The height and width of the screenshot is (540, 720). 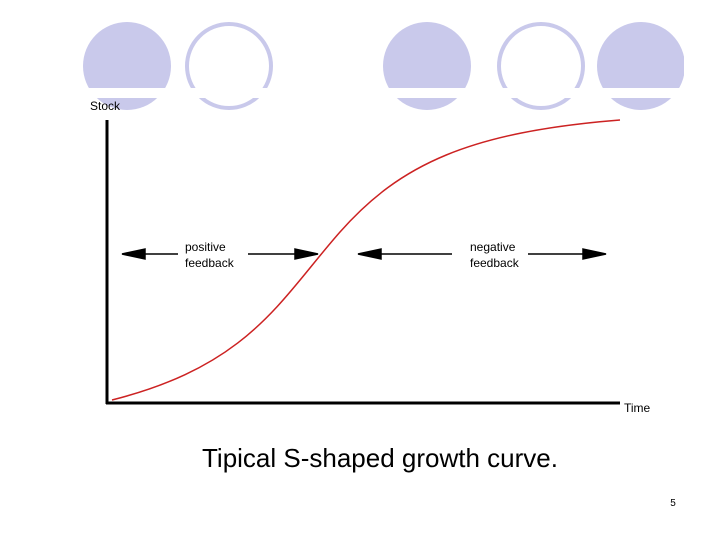 What do you see at coordinates (637, 408) in the screenshot?
I see `x-axis-label: Time` at bounding box center [637, 408].